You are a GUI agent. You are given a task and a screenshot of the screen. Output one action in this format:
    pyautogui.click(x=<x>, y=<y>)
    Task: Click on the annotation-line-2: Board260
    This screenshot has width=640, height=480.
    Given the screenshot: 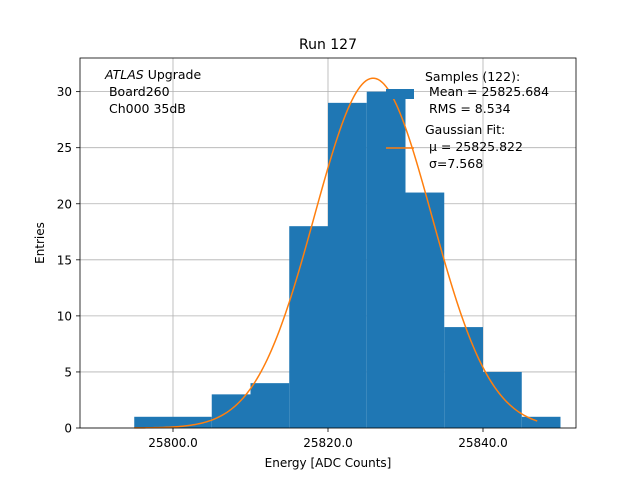 What is the action you would take?
    pyautogui.click(x=137, y=91)
    